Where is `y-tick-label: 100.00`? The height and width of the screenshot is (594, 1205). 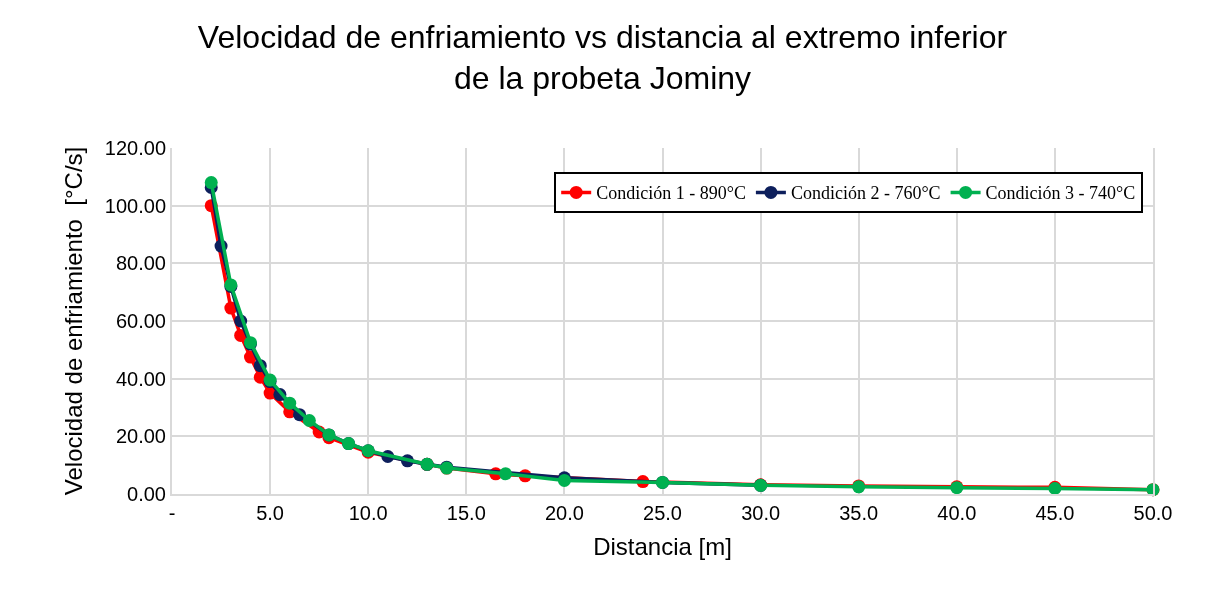 y-tick-label: 100.00 is located at coordinates (135, 205).